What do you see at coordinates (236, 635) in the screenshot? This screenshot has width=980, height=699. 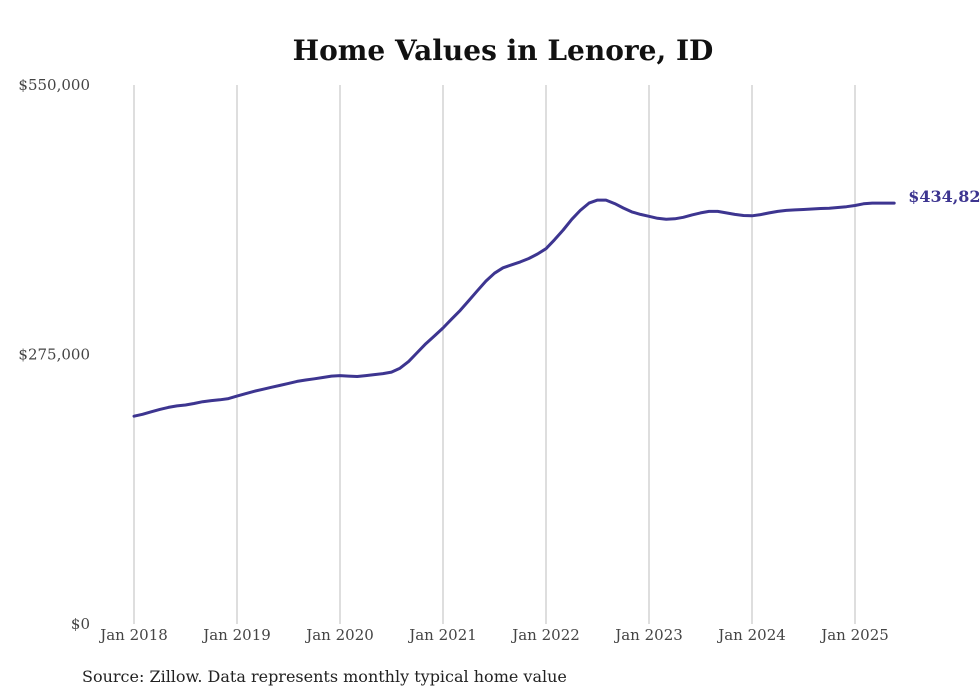 I see `x-tick-label: Jan 2019` at bounding box center [236, 635].